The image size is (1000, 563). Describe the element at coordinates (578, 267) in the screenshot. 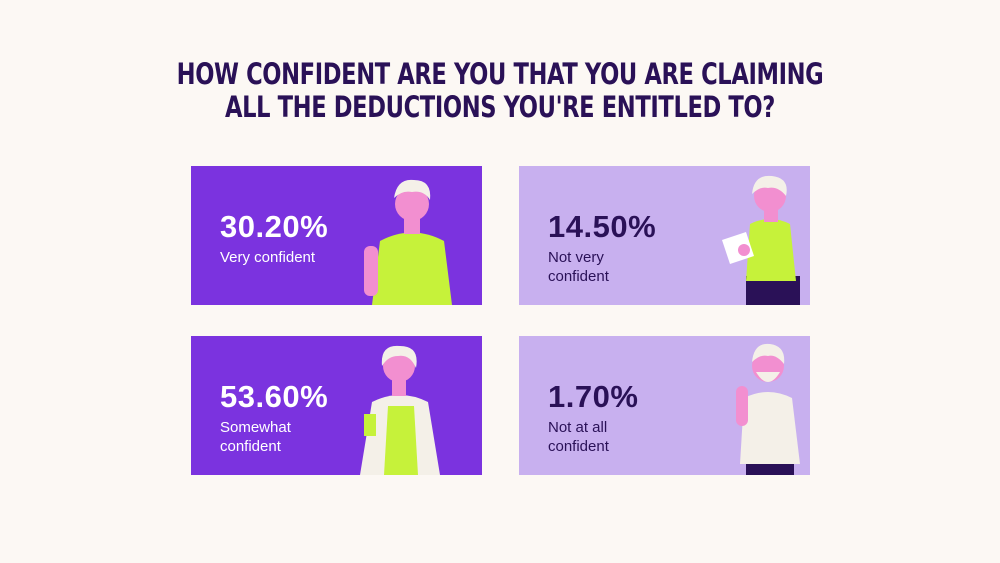

I see `card-label: Not very confident` at that location.